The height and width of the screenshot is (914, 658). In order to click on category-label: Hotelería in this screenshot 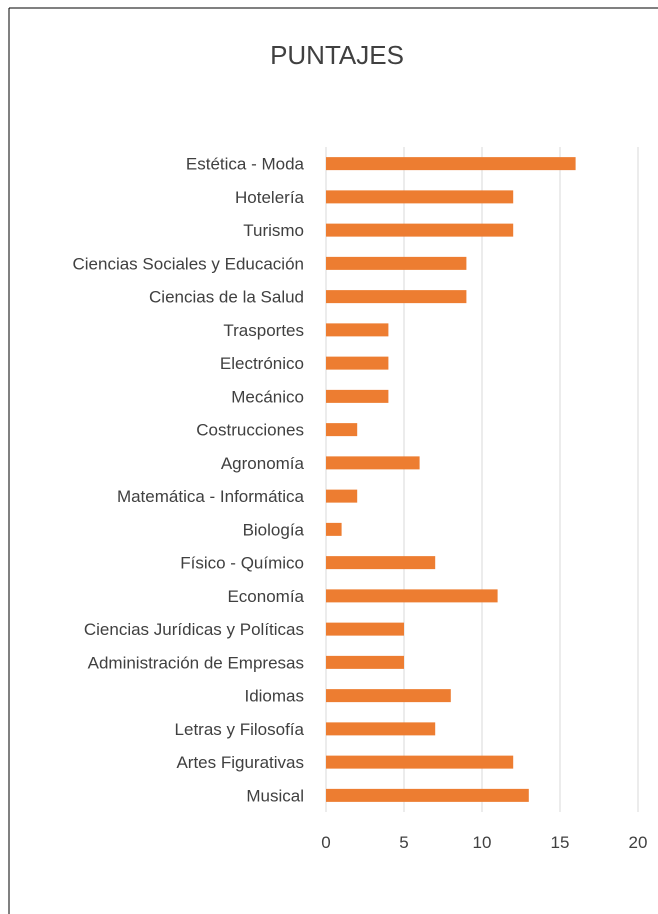, I will do `click(270, 197)`.